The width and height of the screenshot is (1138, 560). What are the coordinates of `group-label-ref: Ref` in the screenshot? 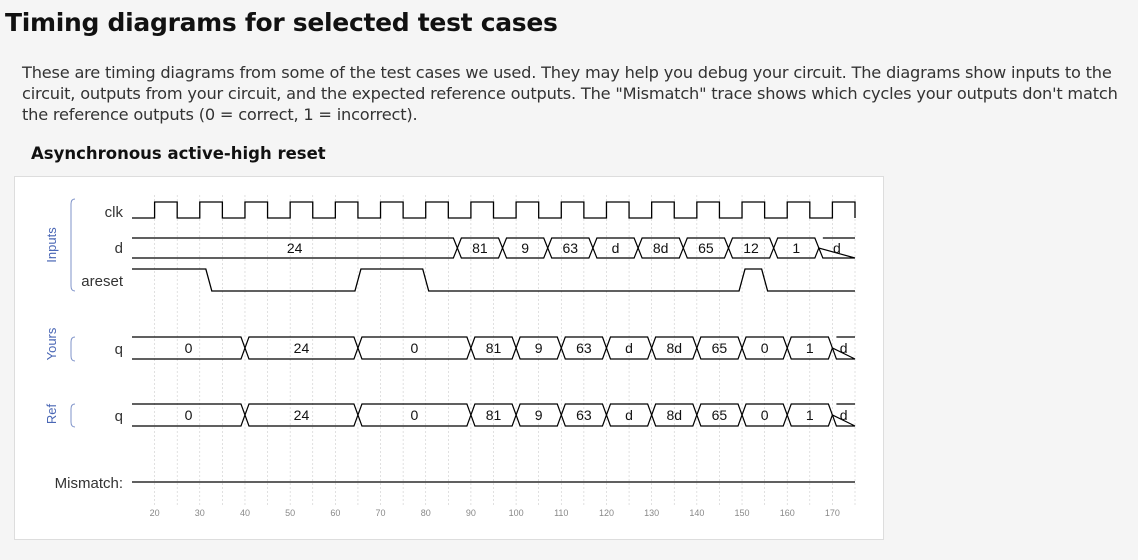 It's located at (51, 413).